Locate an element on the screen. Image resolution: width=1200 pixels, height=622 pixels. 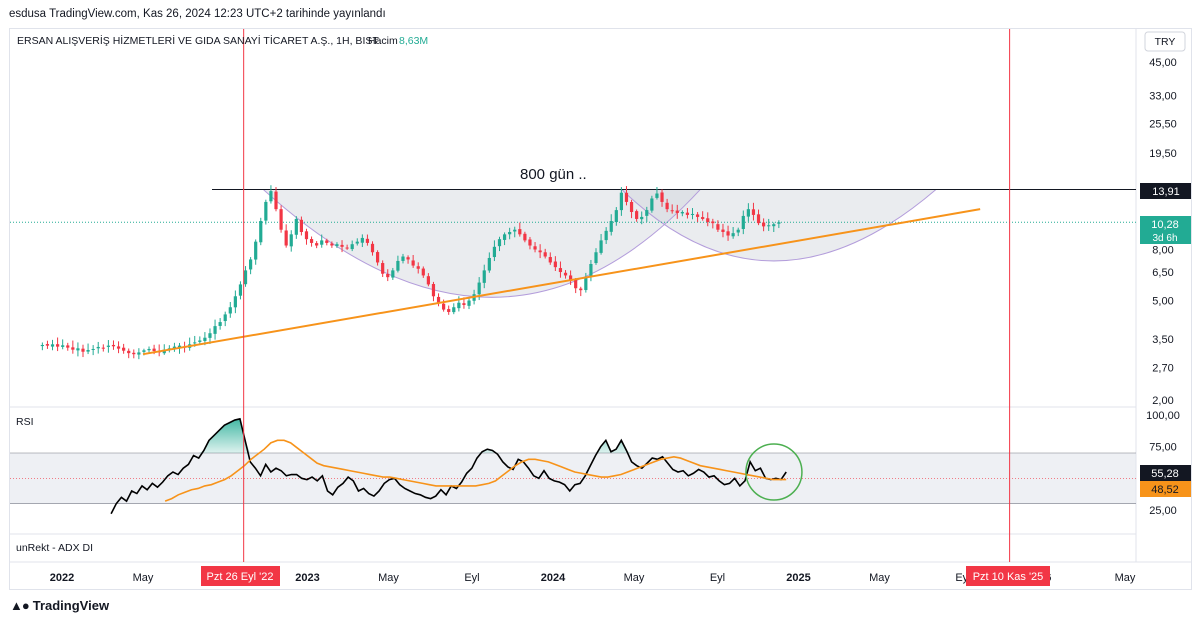
annotation-text: 800 gün .. is located at coordinates (553, 174).